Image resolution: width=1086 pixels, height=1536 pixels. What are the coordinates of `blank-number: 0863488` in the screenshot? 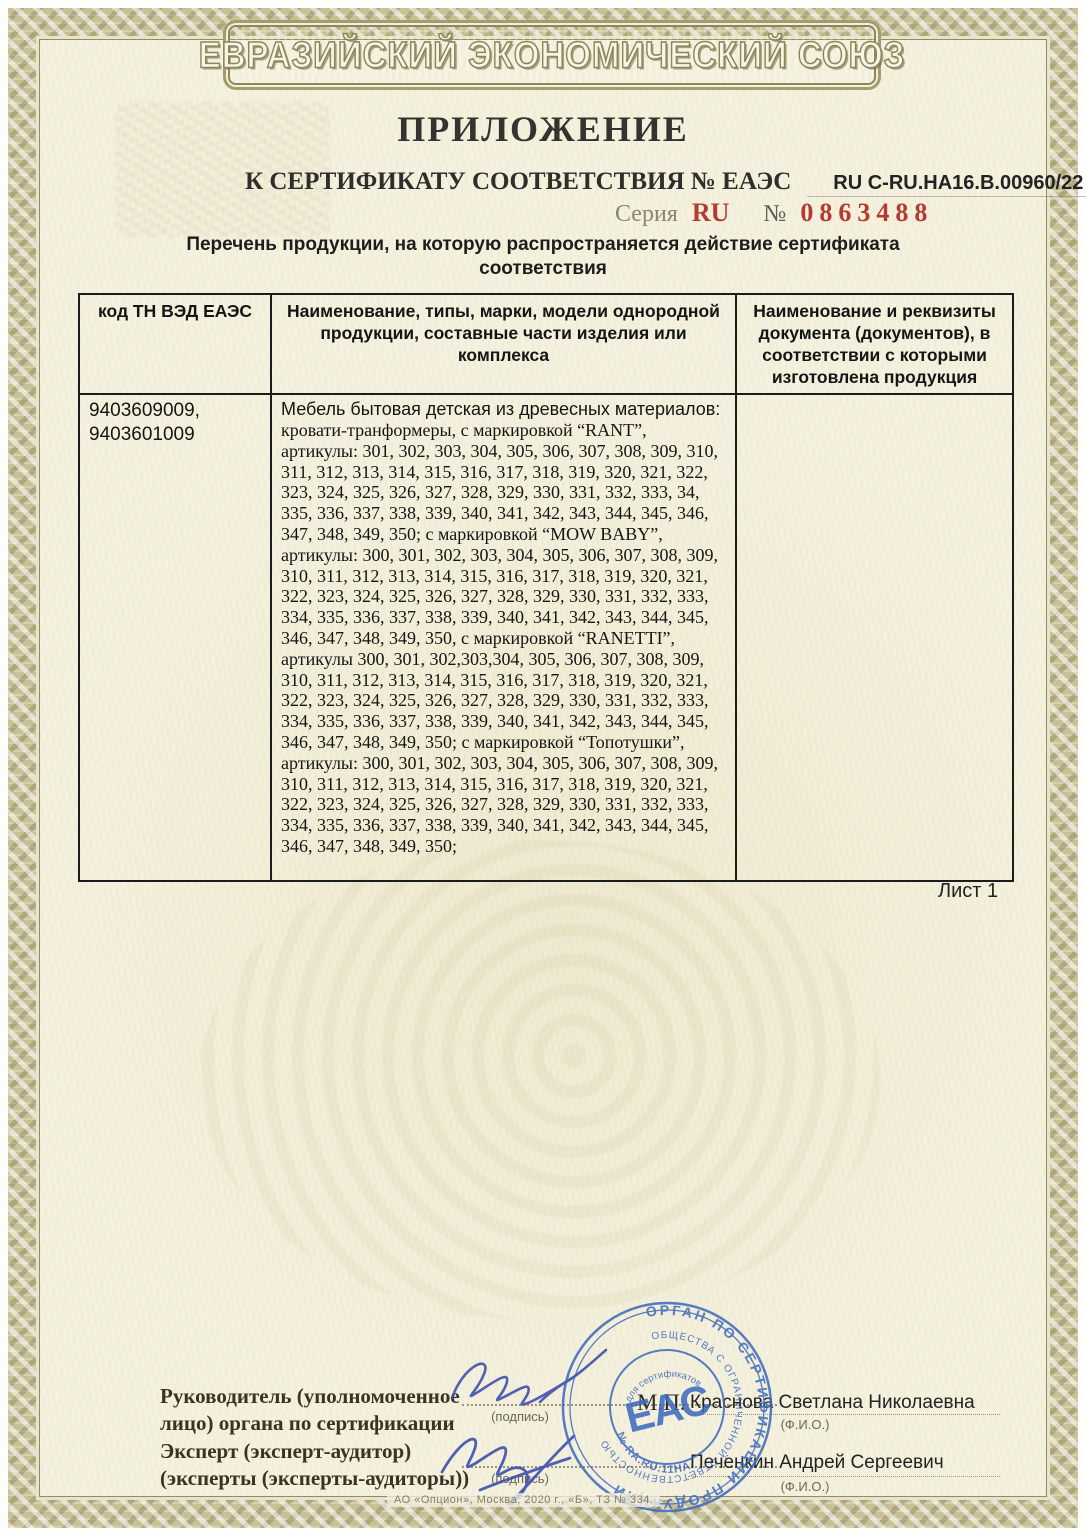 It's located at (867, 212).